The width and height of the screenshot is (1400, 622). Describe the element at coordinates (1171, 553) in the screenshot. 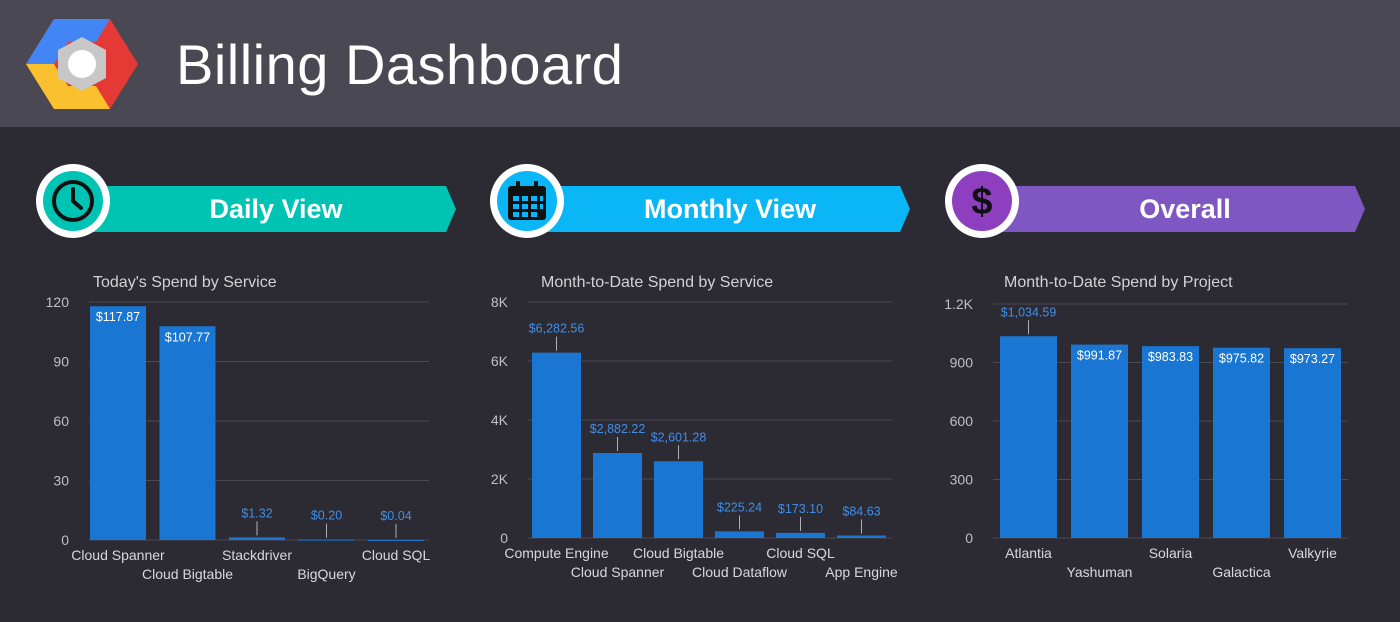

I see `category-label: Solaria` at that location.